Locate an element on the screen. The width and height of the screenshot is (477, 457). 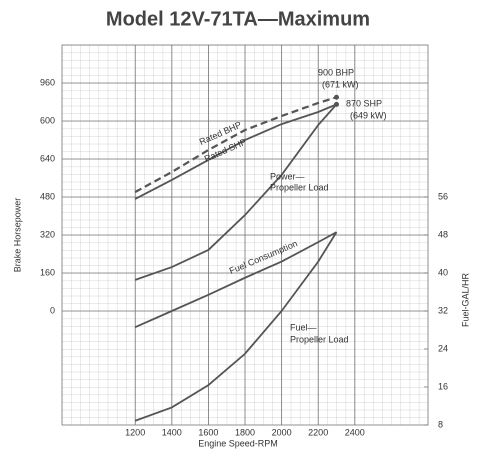
x-tick-label: 2400 is located at coordinates (355, 432).